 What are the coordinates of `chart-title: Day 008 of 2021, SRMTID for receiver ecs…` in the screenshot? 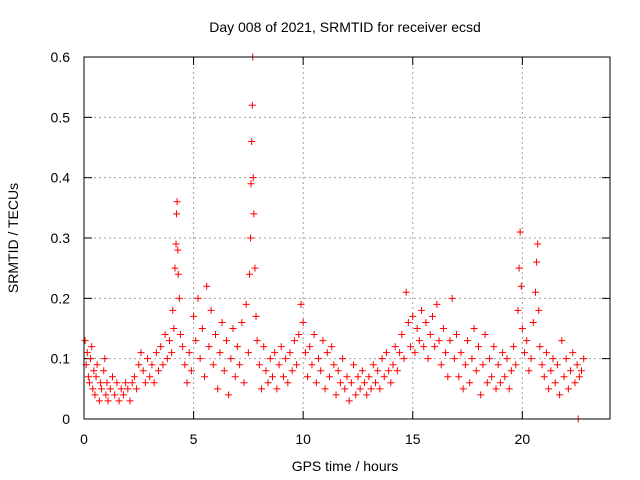 It's located at (345, 27).